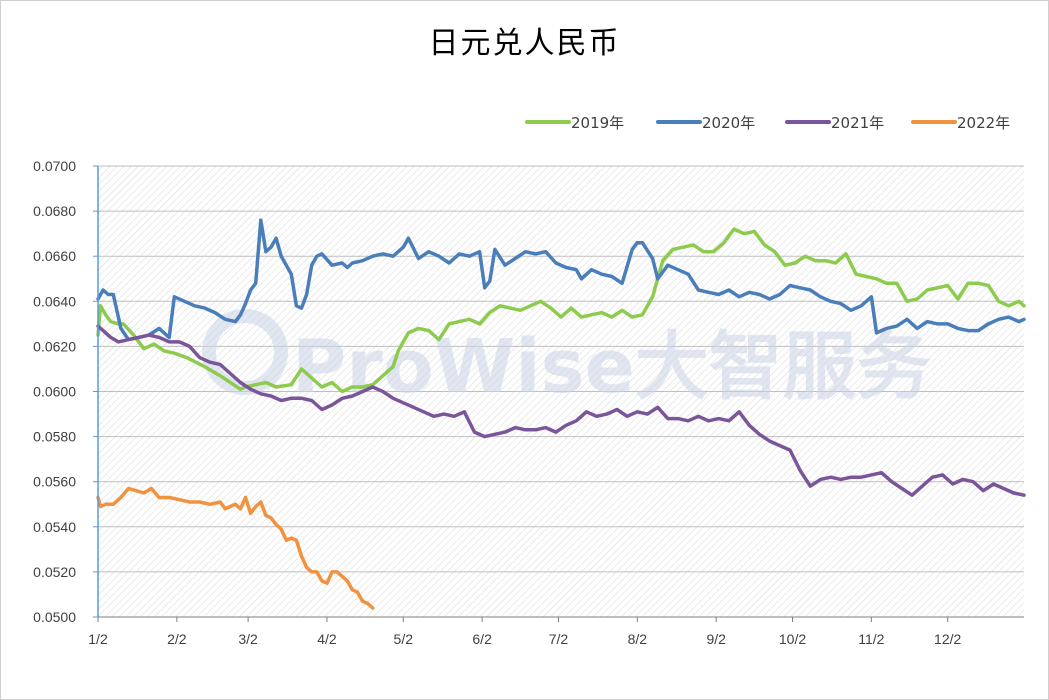 The height and width of the screenshot is (700, 1049). Describe the element at coordinates (248, 639) in the screenshot. I see `x-tick-label: 3/2` at that location.